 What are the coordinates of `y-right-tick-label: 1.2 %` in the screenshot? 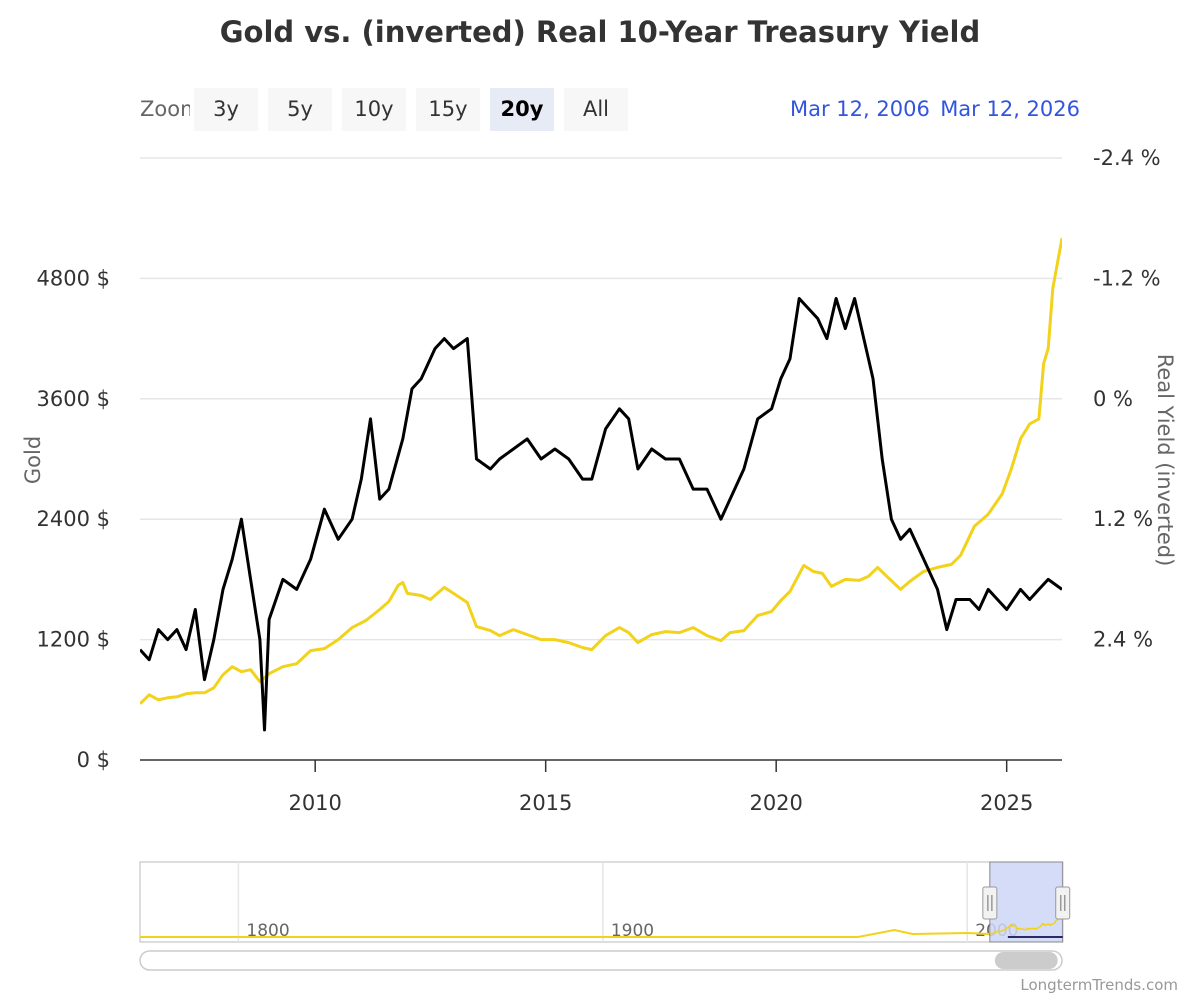 It's located at (1123, 519).